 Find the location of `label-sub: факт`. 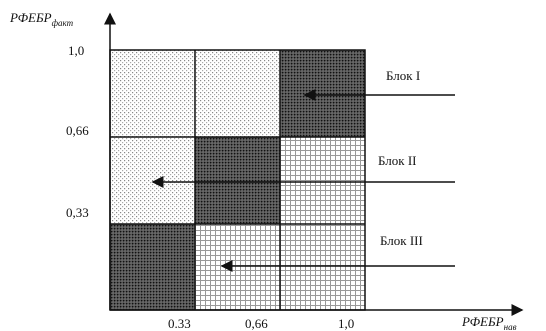

label-sub: факт is located at coordinates (63, 23).